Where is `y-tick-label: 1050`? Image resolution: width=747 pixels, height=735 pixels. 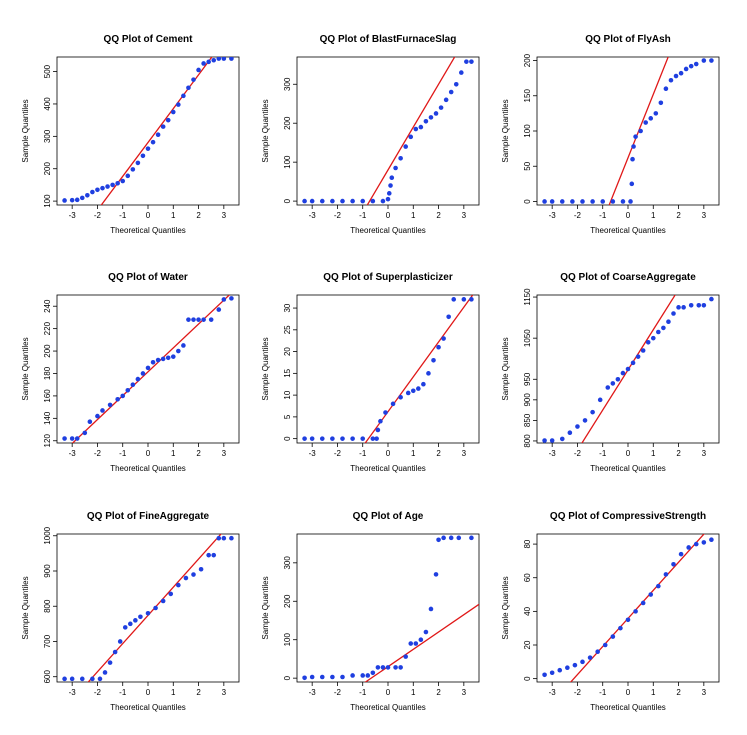 y-tick-label: 1050 is located at coordinates (527, 338).